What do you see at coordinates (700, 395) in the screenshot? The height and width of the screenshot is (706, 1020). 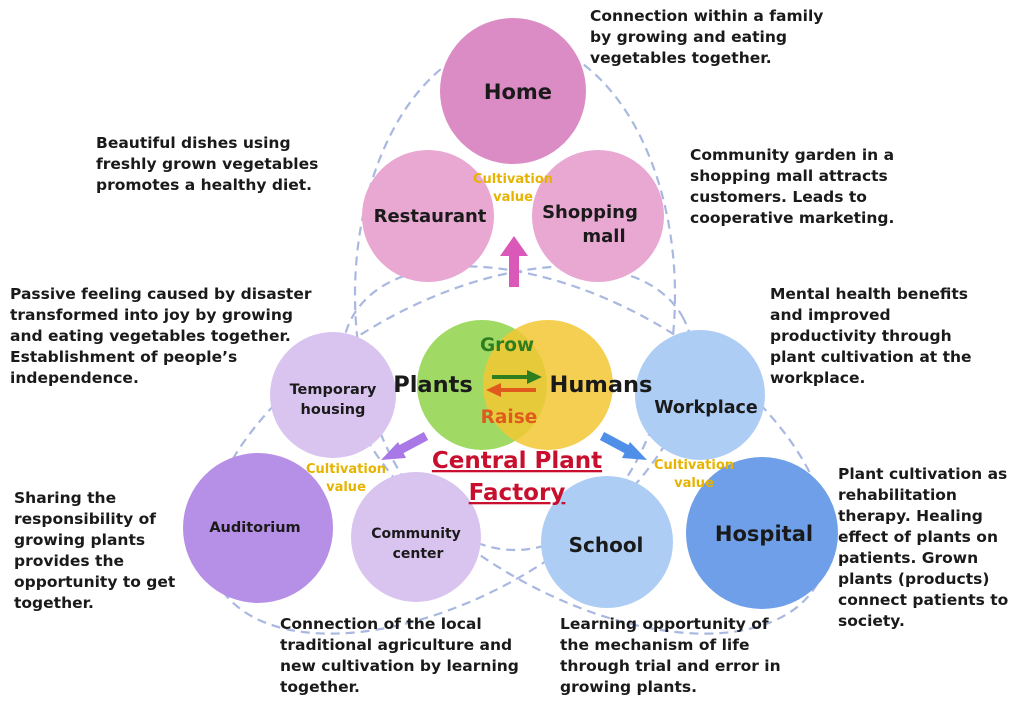 I see `workplace-circle` at bounding box center [700, 395].